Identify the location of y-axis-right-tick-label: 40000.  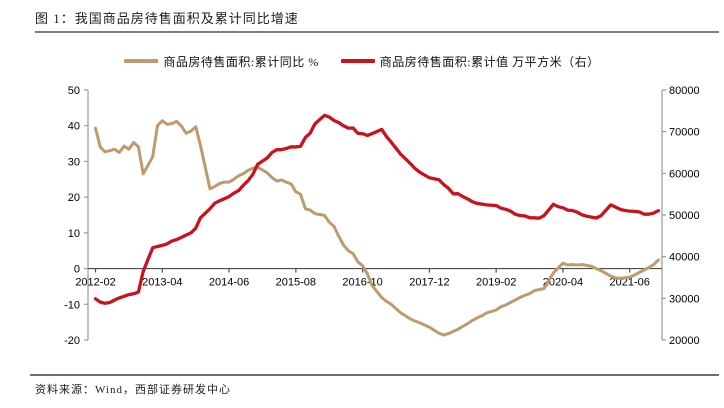
(684, 258).